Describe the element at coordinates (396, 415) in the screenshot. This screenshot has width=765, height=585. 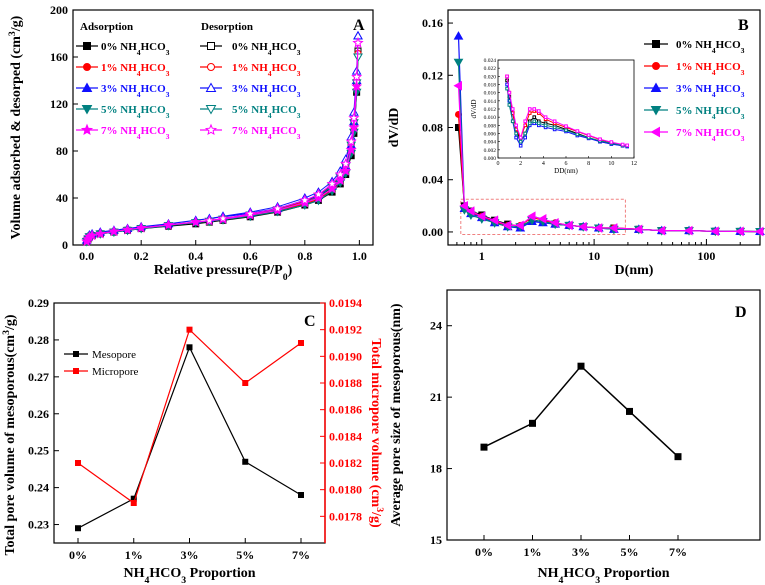
I see `y-axis-label: Average pore size of mesoporous(nm)` at that location.